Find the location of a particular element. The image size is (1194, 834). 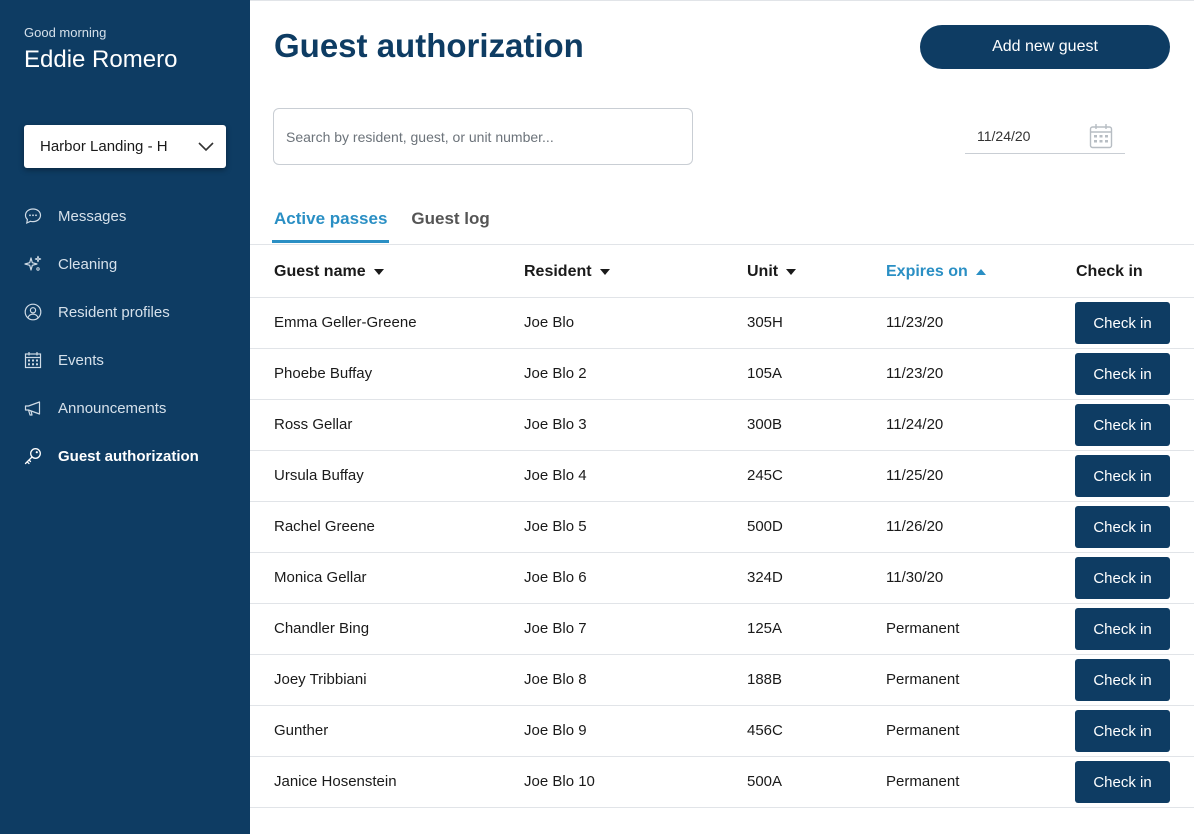

resident-cell: Joe Blo 3 is located at coordinates (555, 424).